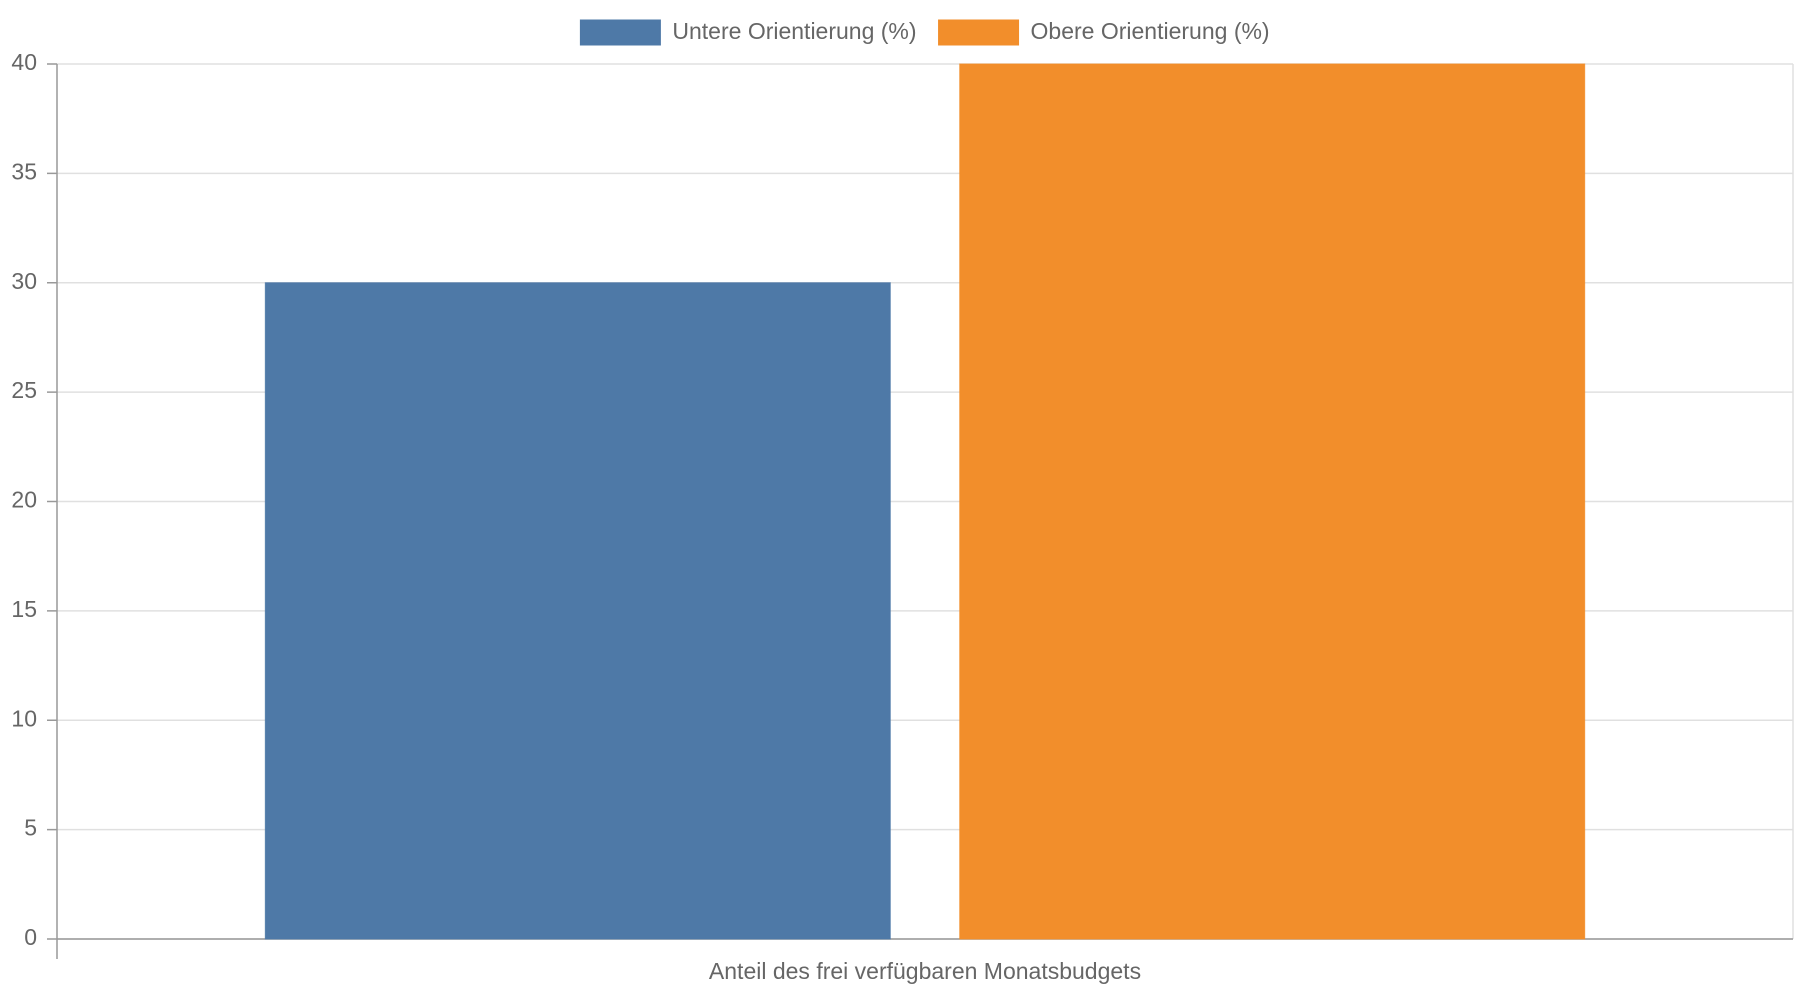 Image resolution: width=1800 pixels, height=1000 pixels. I want to click on y-tick-label: 0, so click(30, 937).